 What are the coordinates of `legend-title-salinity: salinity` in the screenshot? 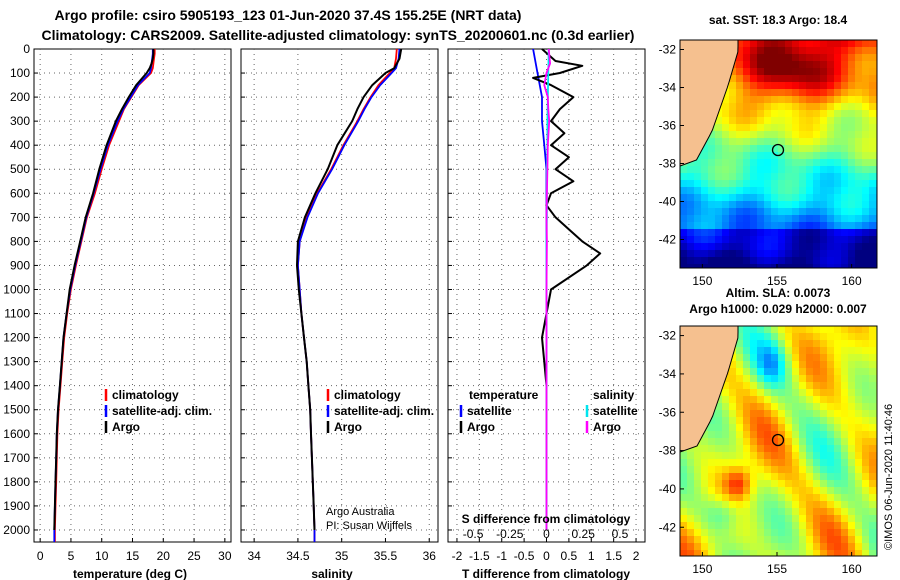 It's located at (614, 395).